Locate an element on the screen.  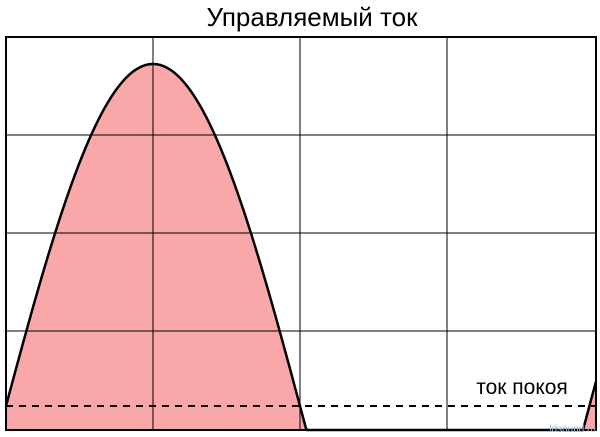
watermark: ldsound.ru is located at coordinates (572, 429).